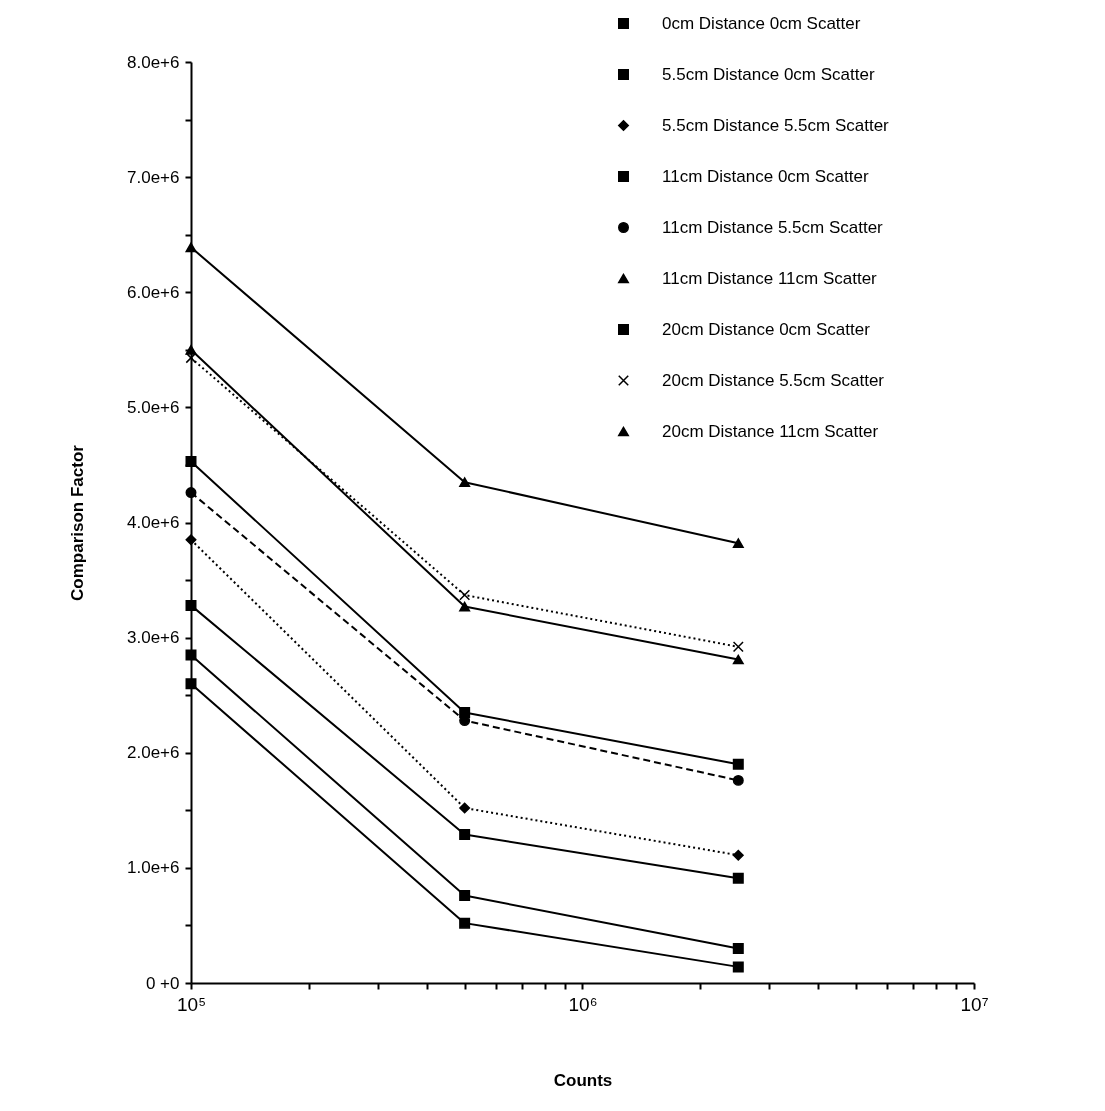 The width and height of the screenshot is (1105, 1111). Describe the element at coordinates (776, 125) in the screenshot. I see `legend-label: 5.5cm Distance 5.5cm Scatter` at that location.